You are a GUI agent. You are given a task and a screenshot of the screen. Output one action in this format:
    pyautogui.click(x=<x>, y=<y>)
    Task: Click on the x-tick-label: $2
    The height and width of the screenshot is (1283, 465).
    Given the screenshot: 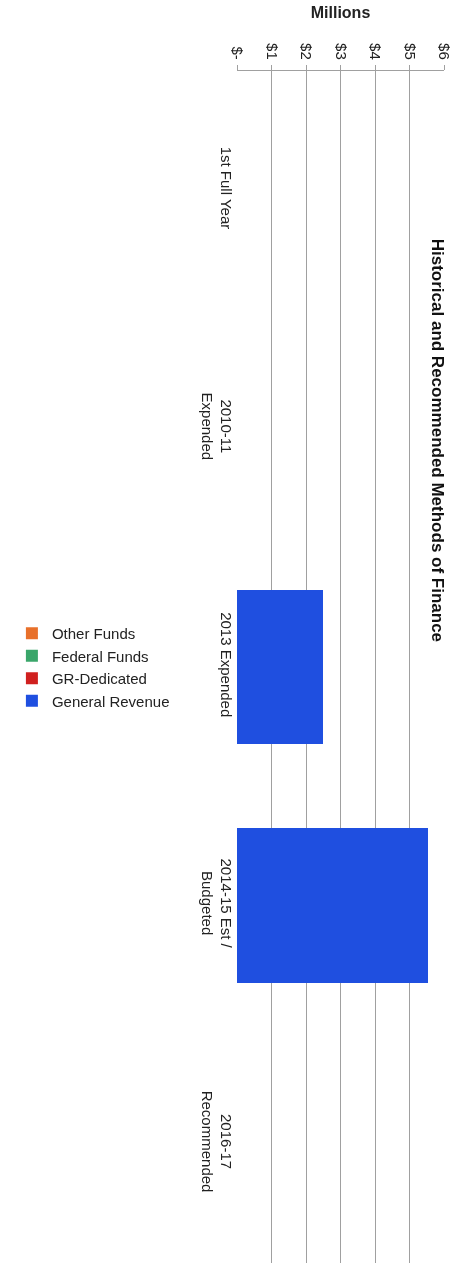 What is the action you would take?
    pyautogui.click(x=307, y=51)
    